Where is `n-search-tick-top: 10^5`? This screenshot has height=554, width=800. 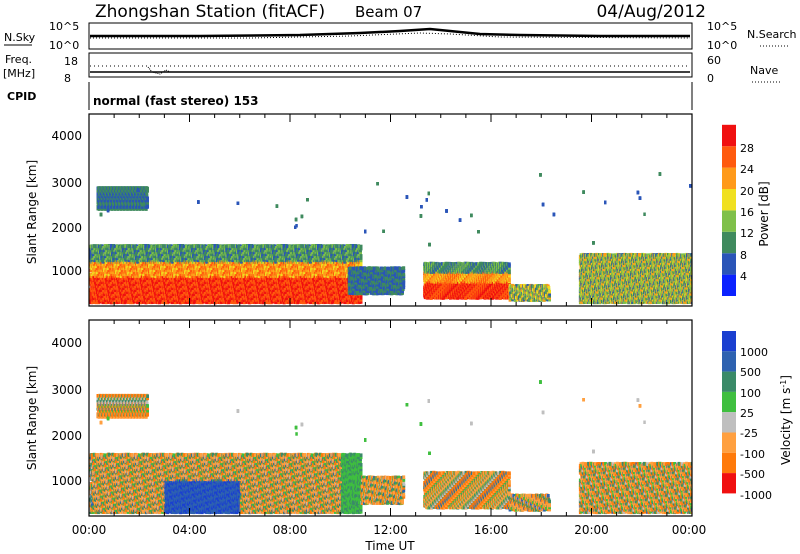
n-search-tick-top: 10^5 is located at coordinates (722, 26).